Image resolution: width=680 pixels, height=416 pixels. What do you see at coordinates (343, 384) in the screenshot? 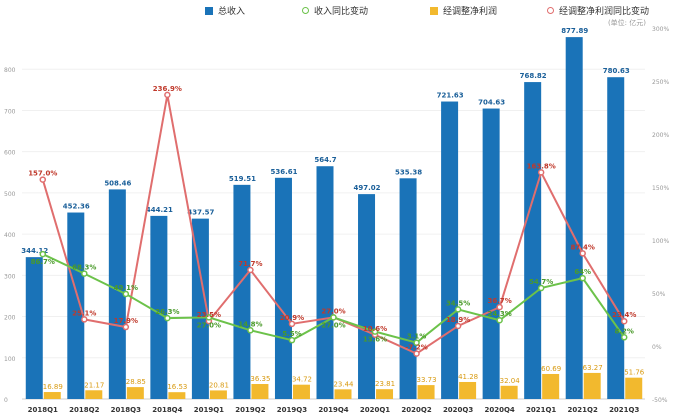
I see `profit-data-label: 23.44` at bounding box center [343, 384].